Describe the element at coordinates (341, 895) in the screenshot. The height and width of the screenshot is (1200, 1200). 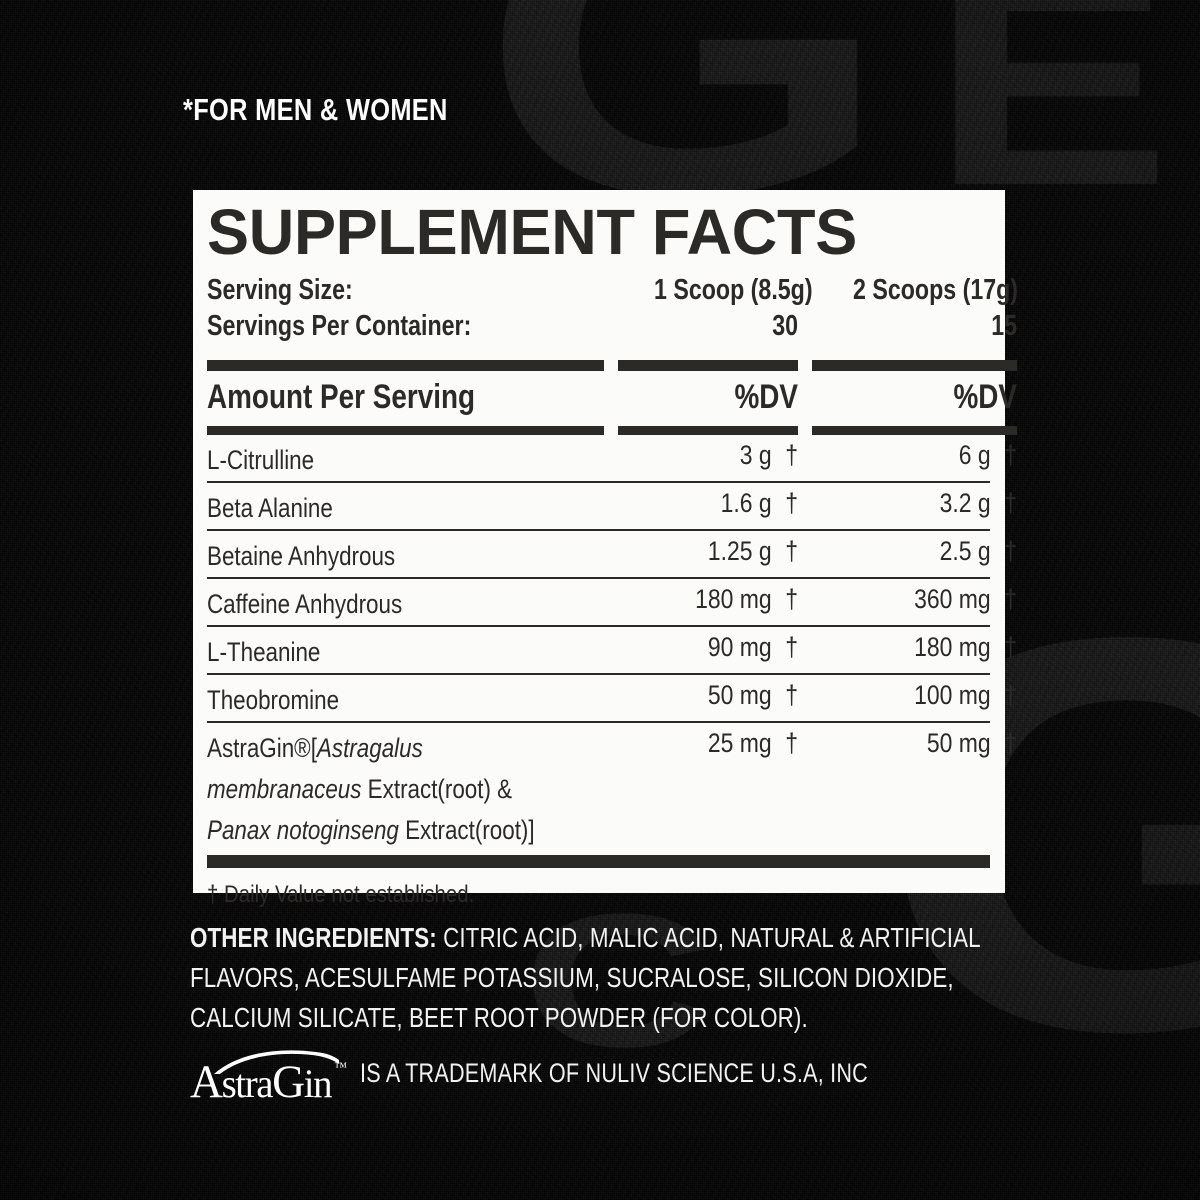
I see `daily-value-footnote: † Daily Value not established.` at that location.